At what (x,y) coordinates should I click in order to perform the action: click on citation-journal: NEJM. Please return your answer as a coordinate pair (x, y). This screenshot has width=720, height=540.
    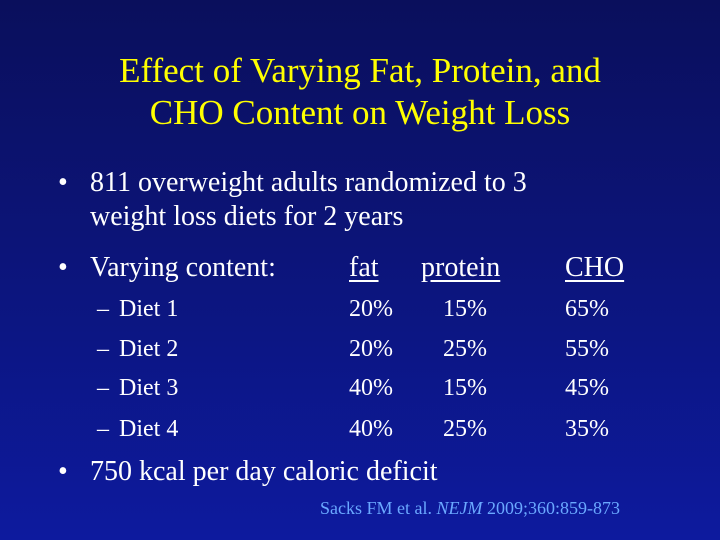
    Looking at the image, I should click on (459, 508).